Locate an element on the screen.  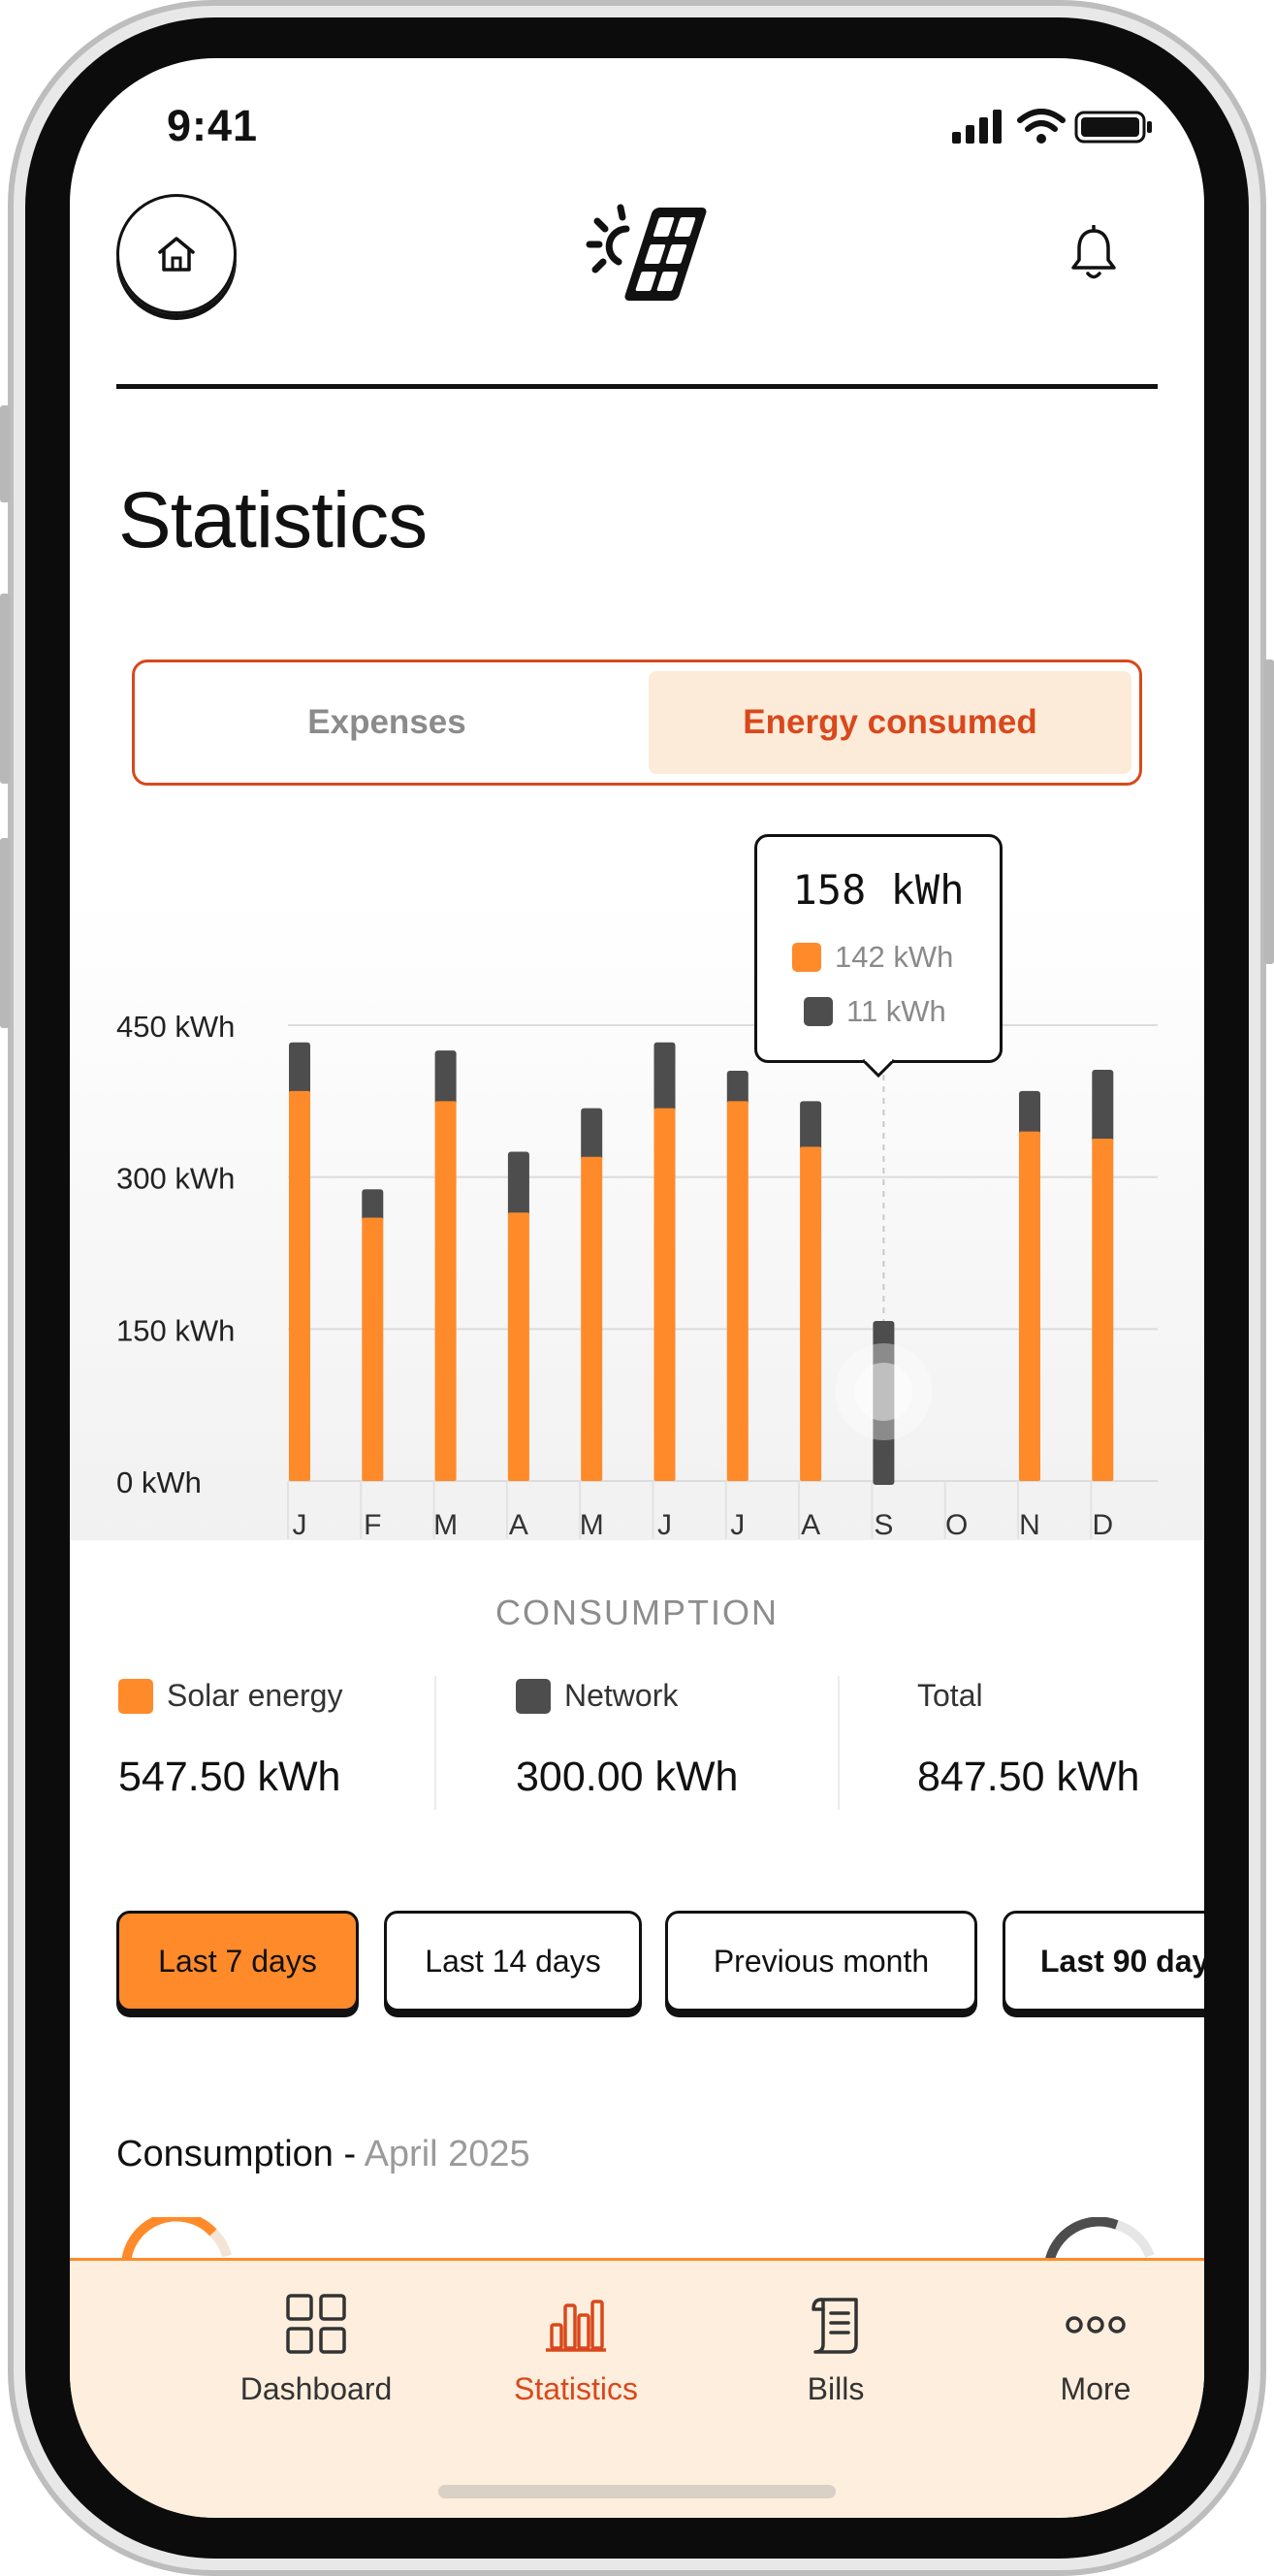
network-legend-swatch is located at coordinates (533, 1696).